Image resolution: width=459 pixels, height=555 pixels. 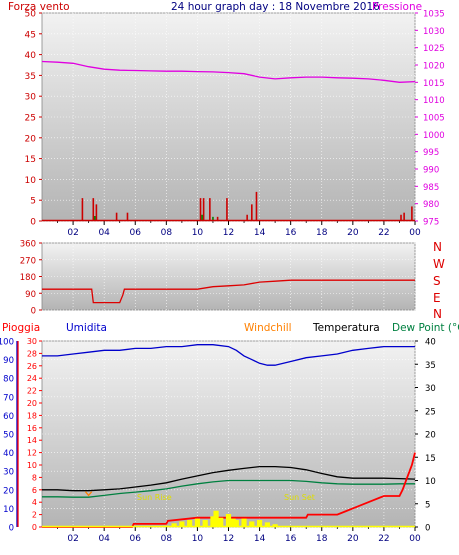 What do you see at coordinates (30, 160) in the screenshot?
I see `tick-label-wind: 15` at bounding box center [30, 160].